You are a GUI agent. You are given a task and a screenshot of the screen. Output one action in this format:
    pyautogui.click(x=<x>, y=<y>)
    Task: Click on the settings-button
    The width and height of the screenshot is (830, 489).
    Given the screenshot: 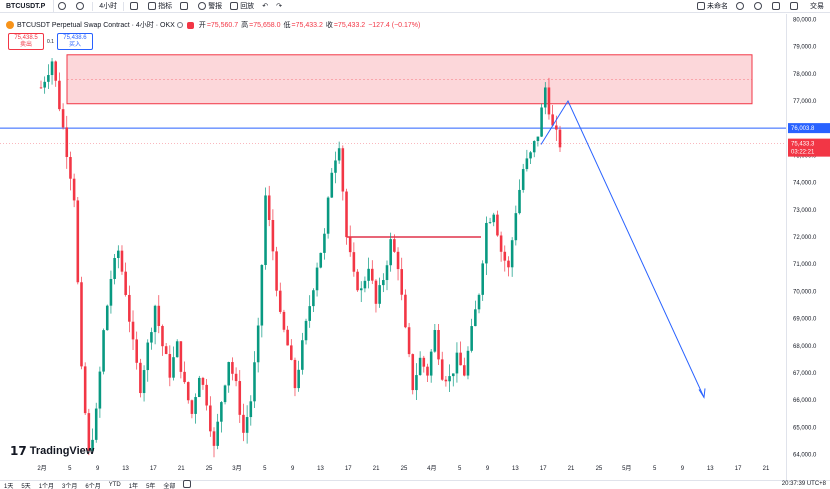 What is the action you would take?
    pyautogui.click(x=759, y=6)
    